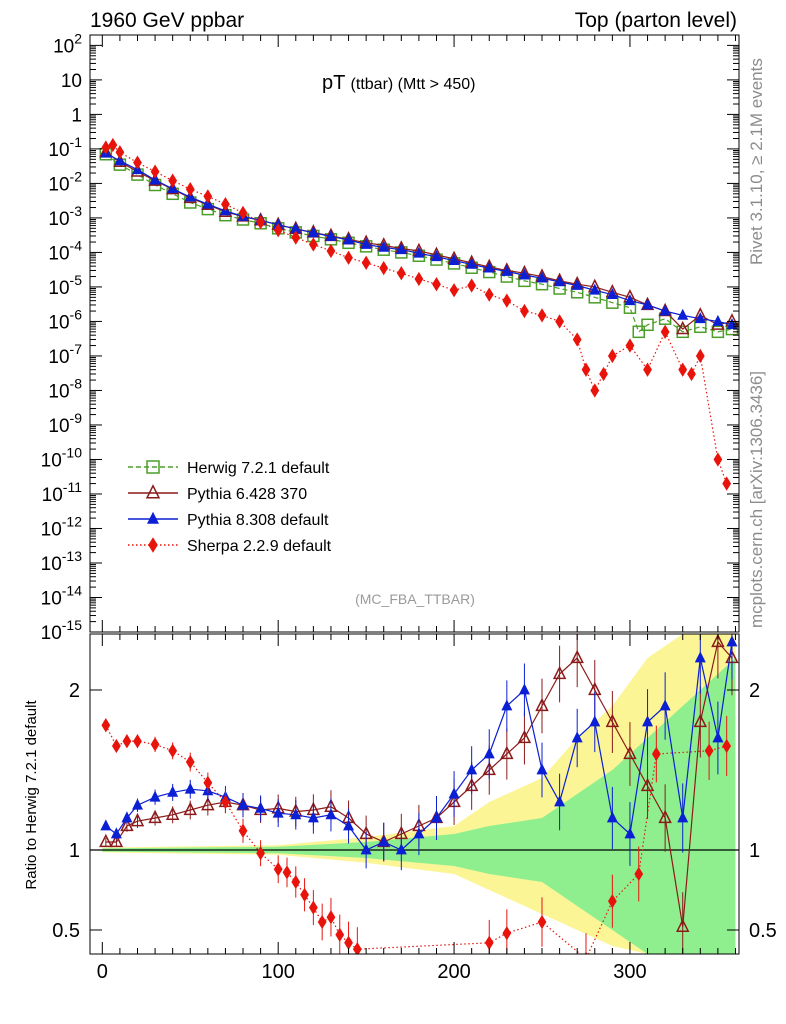 The height and width of the screenshot is (1024, 786). Describe the element at coordinates (67, 43) in the screenshot. I see `y-tick-label: 10²` at that location.